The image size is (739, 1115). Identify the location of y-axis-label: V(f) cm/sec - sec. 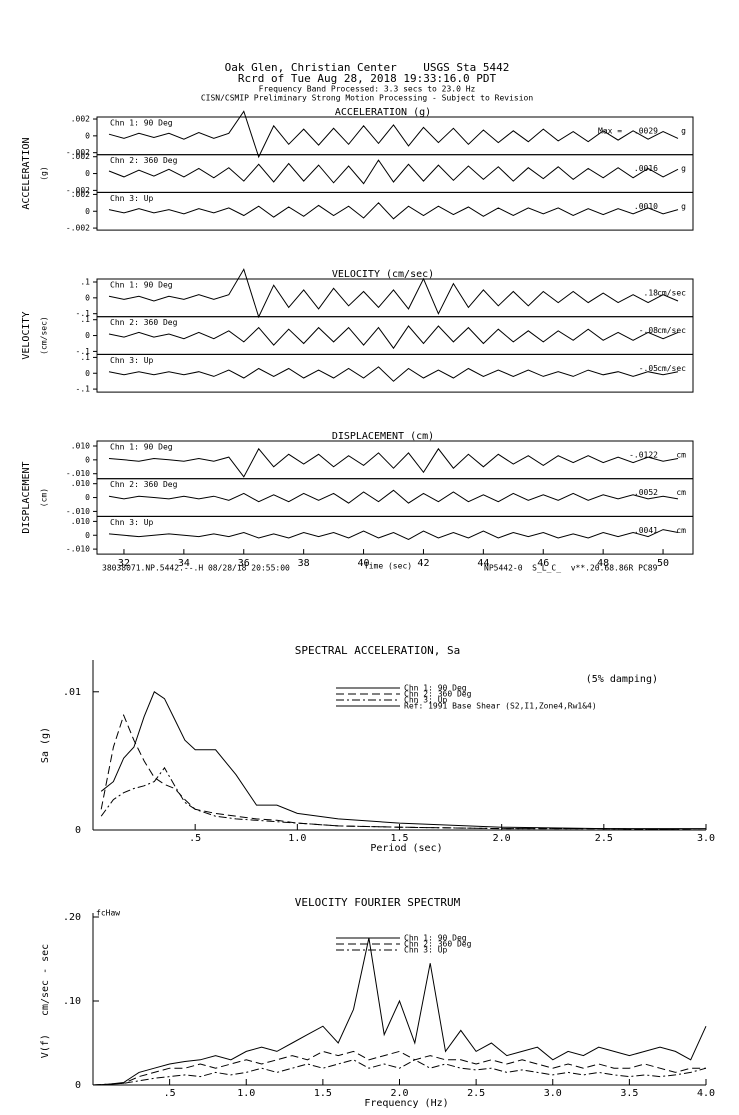
(45, 1001).